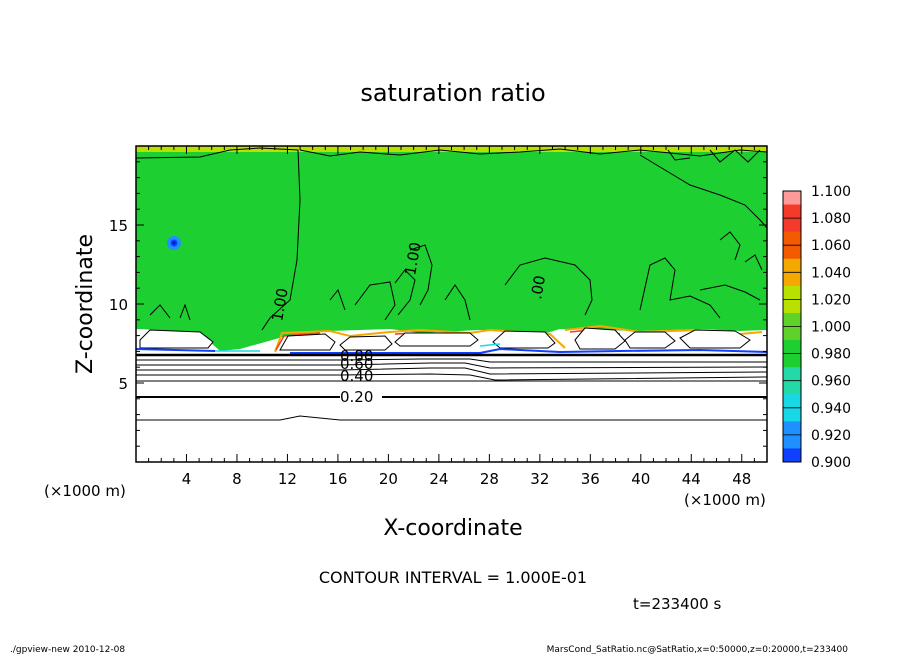 The image size is (904, 654). What do you see at coordinates (489, 479) in the screenshot?
I see `x-tick-label: 28` at bounding box center [489, 479].